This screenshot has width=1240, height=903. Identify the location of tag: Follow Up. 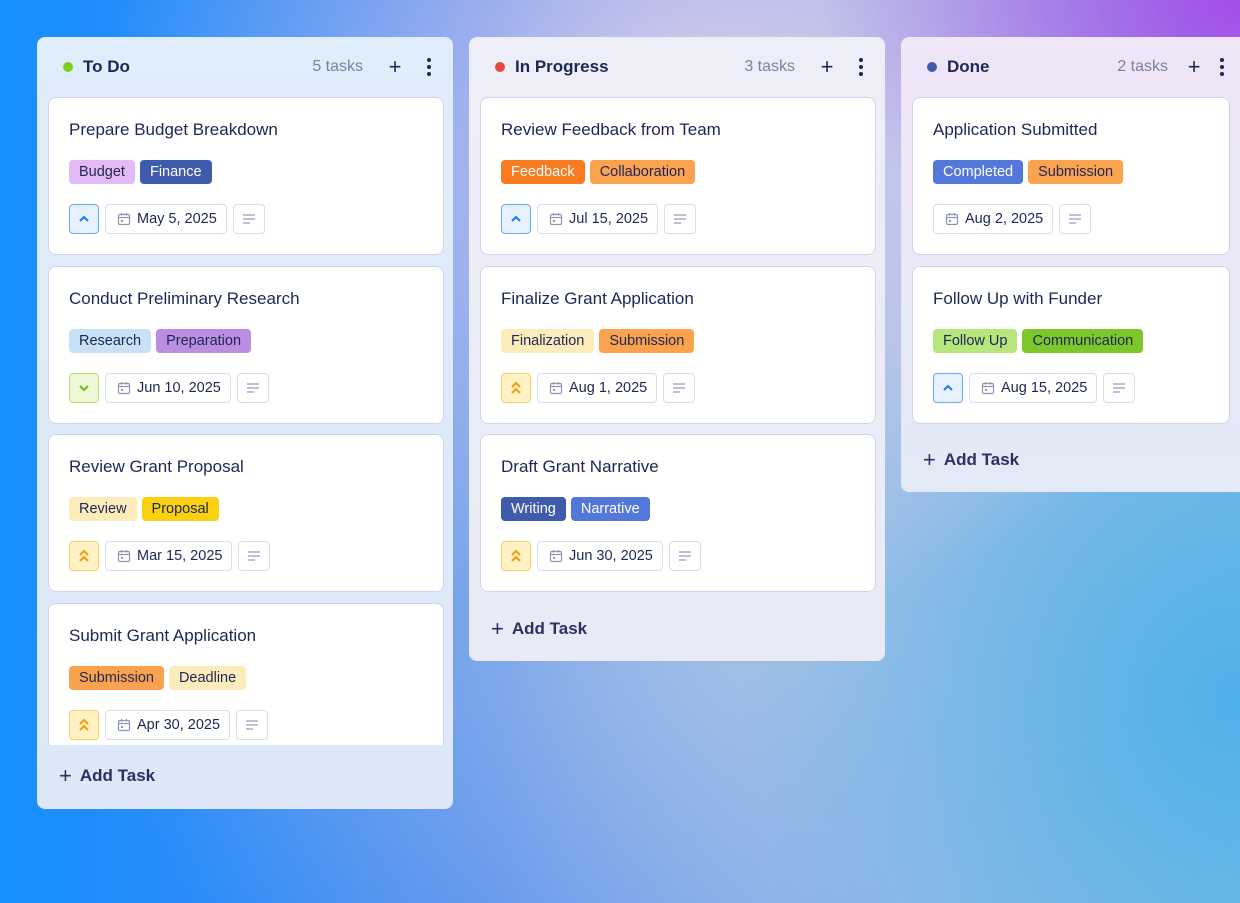
(975, 340).